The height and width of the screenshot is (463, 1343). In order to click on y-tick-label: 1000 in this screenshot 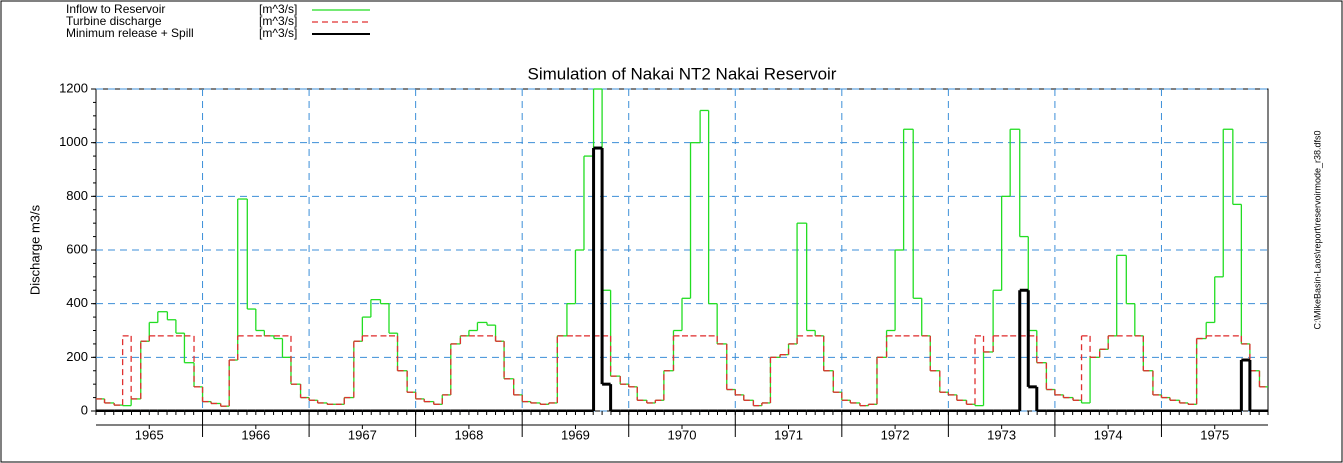, I will do `click(73, 141)`.